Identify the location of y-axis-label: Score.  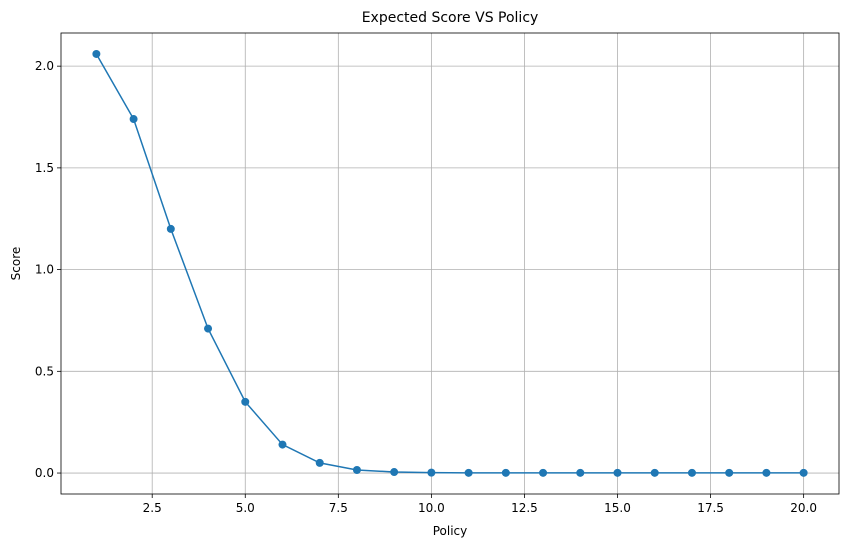
(16, 264).